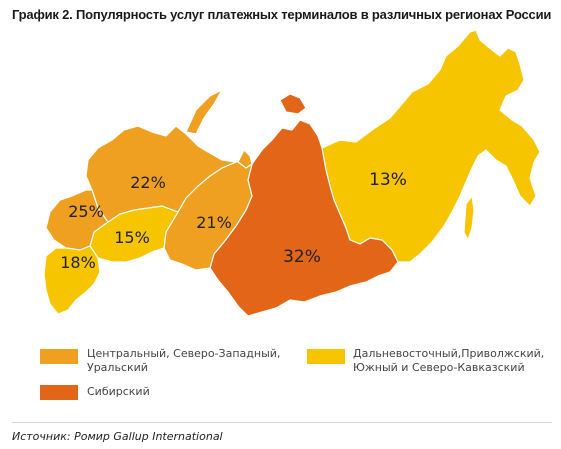  What do you see at coordinates (469, 218) in the screenshot?
I see `region-far-east-sakhalin` at bounding box center [469, 218].